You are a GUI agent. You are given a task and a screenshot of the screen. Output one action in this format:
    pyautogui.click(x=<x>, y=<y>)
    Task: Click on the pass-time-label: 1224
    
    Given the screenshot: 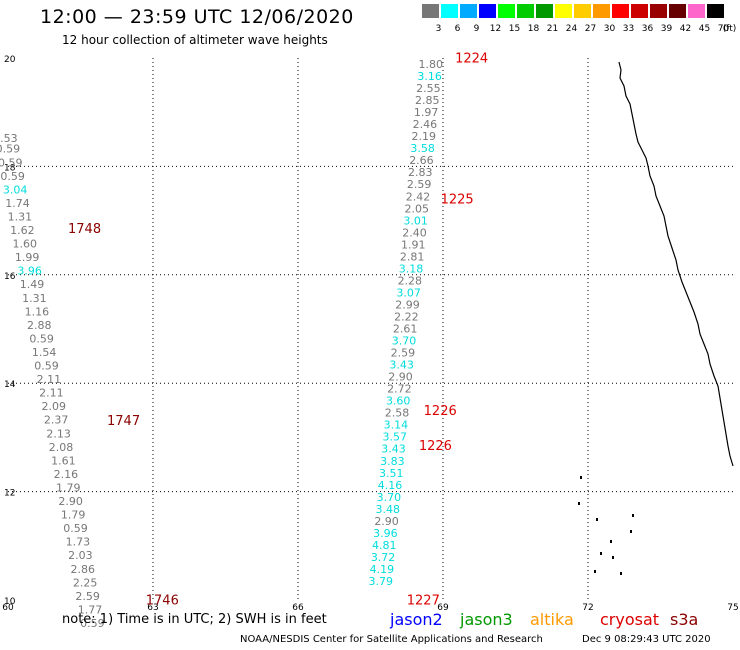 What is the action you would take?
    pyautogui.click(x=471, y=59)
    